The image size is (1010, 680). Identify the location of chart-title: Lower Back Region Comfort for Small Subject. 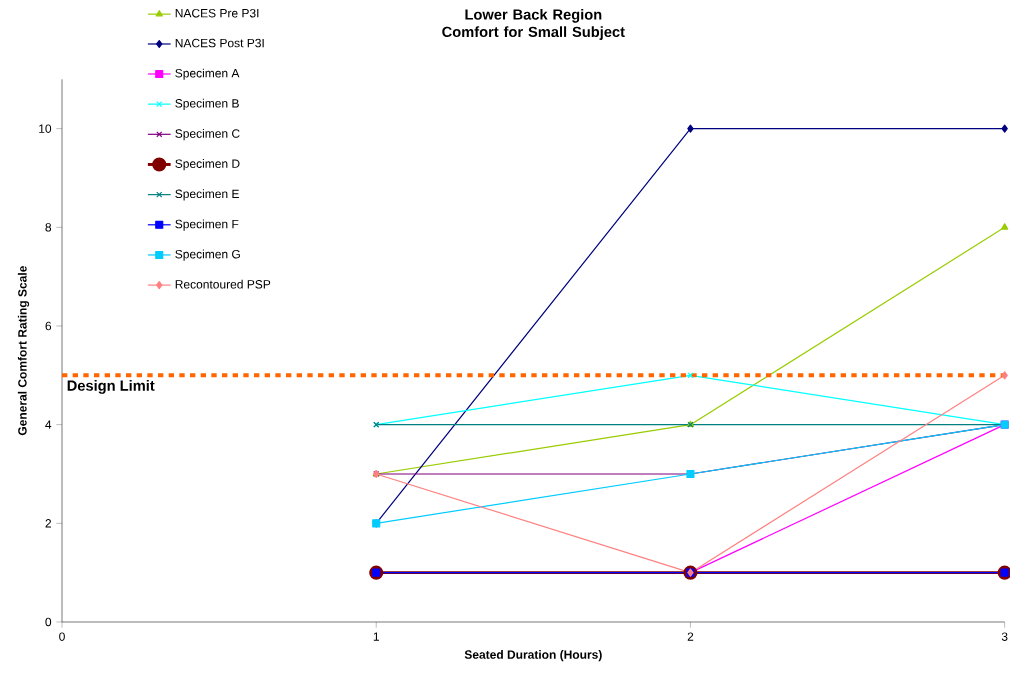
(533, 24).